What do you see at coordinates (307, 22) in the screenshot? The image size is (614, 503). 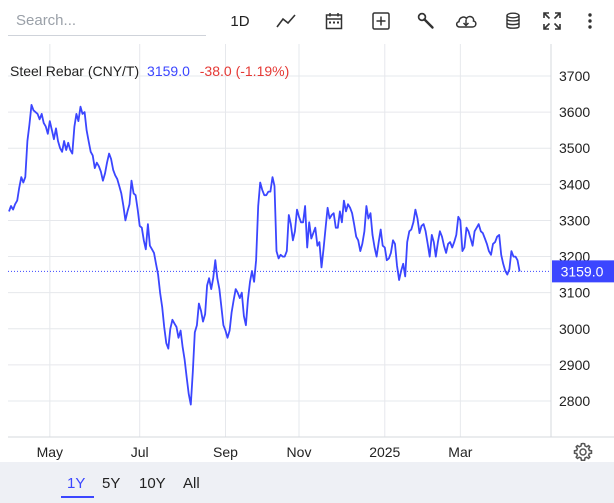 I see `toolbar: 1D` at bounding box center [307, 22].